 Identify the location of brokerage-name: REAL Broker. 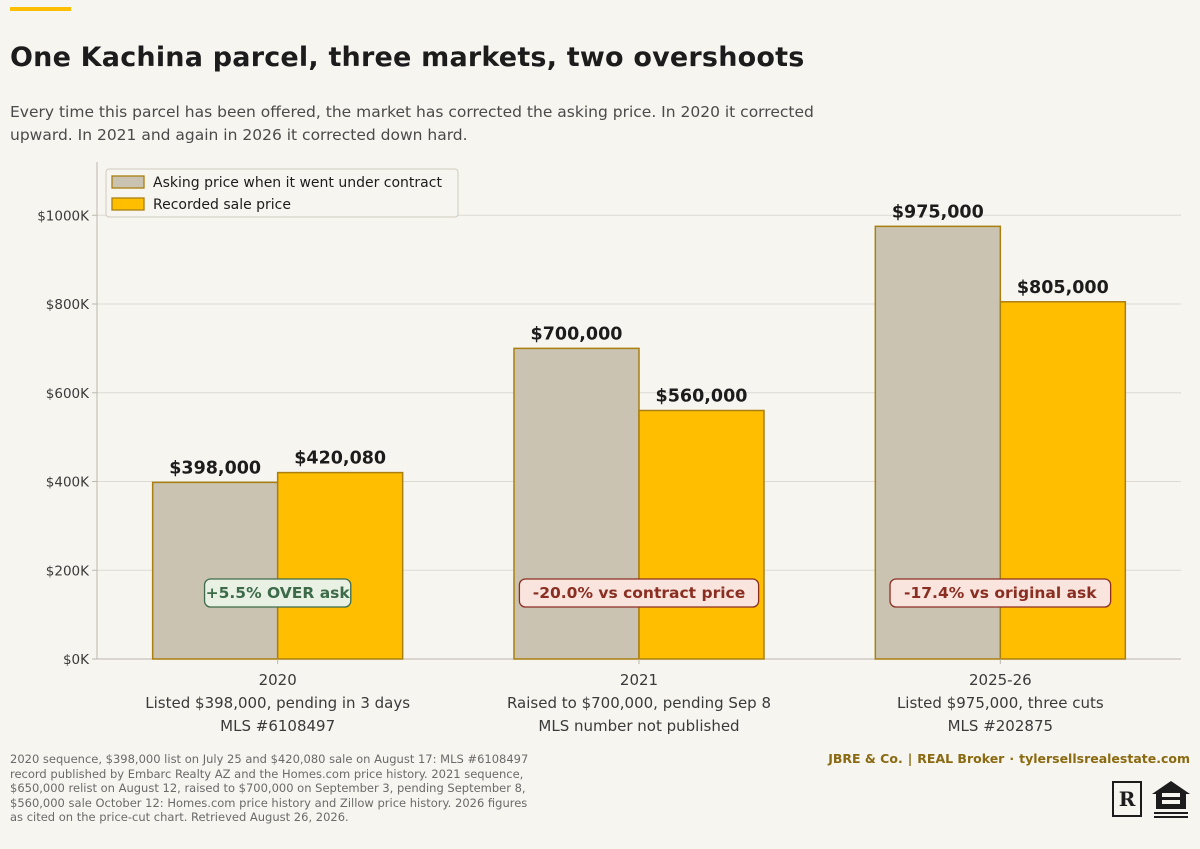
(961, 758).